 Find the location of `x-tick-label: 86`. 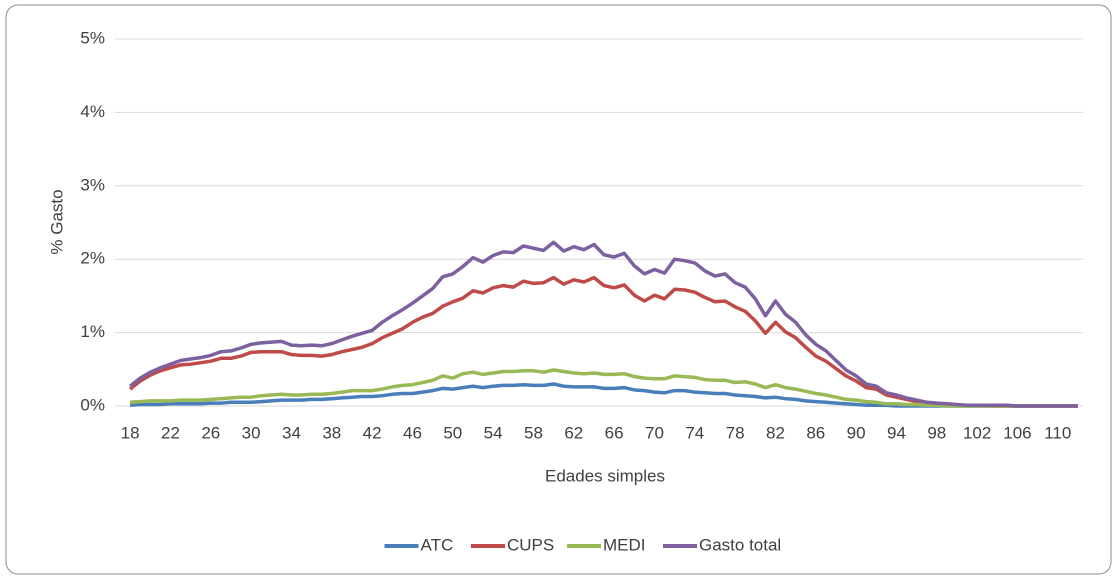

x-tick-label: 86 is located at coordinates (815, 432).